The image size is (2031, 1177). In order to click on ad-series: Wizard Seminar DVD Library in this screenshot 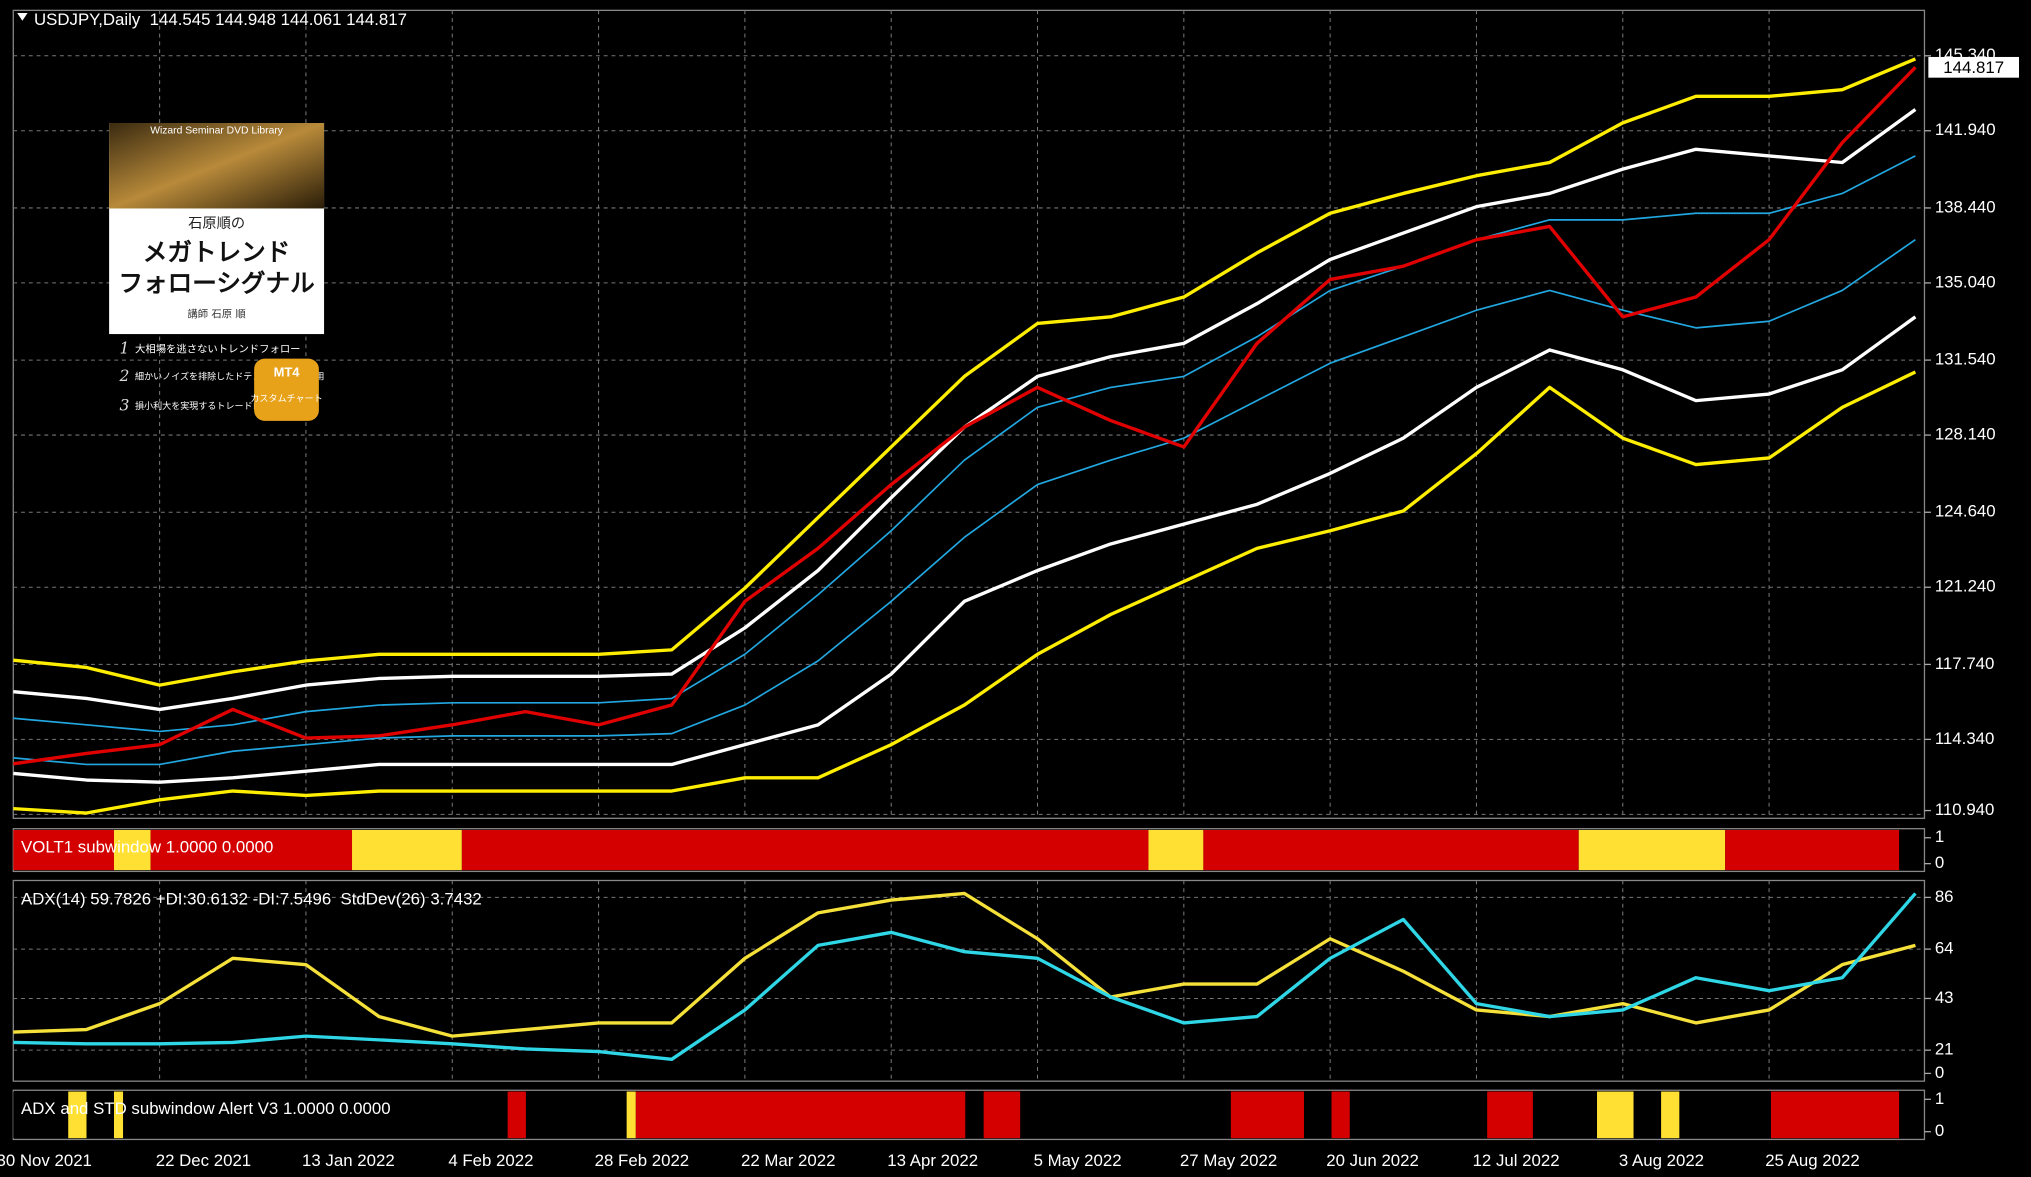, I will do `click(217, 131)`.